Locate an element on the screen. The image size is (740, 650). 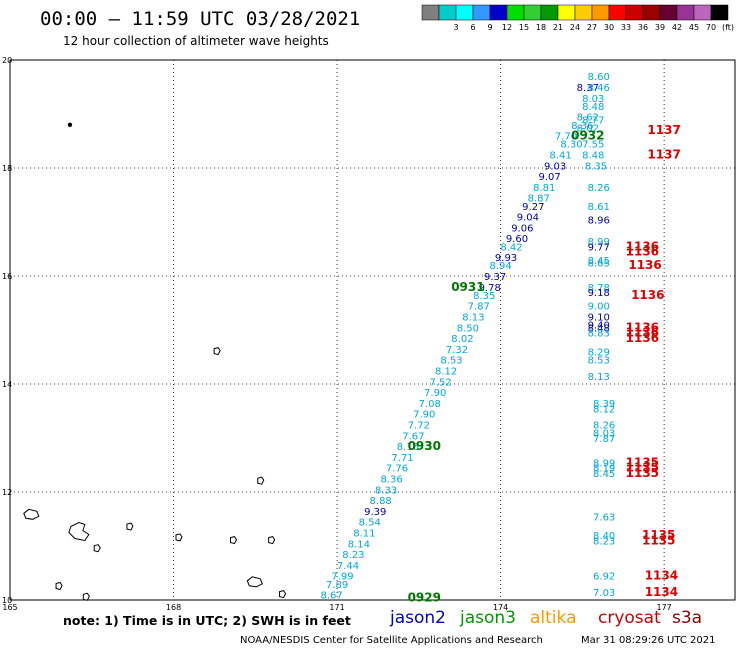
swh-value: 8.30 is located at coordinates (571, 145).